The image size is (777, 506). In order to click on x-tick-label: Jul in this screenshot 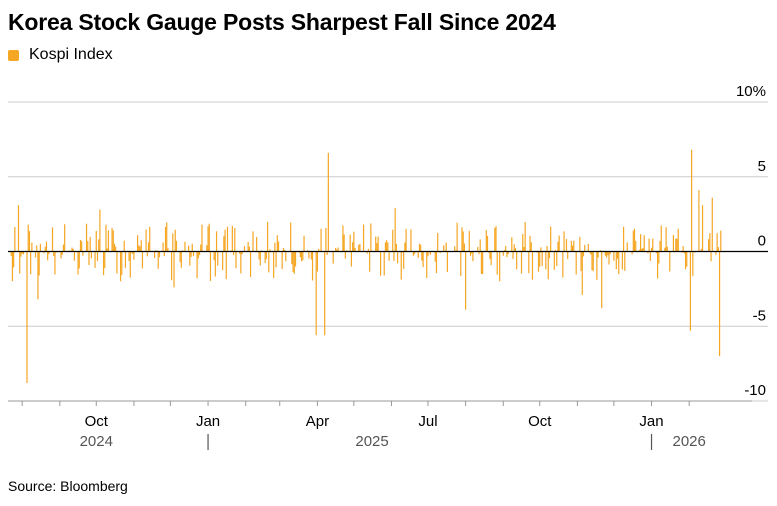, I will do `click(427, 421)`.